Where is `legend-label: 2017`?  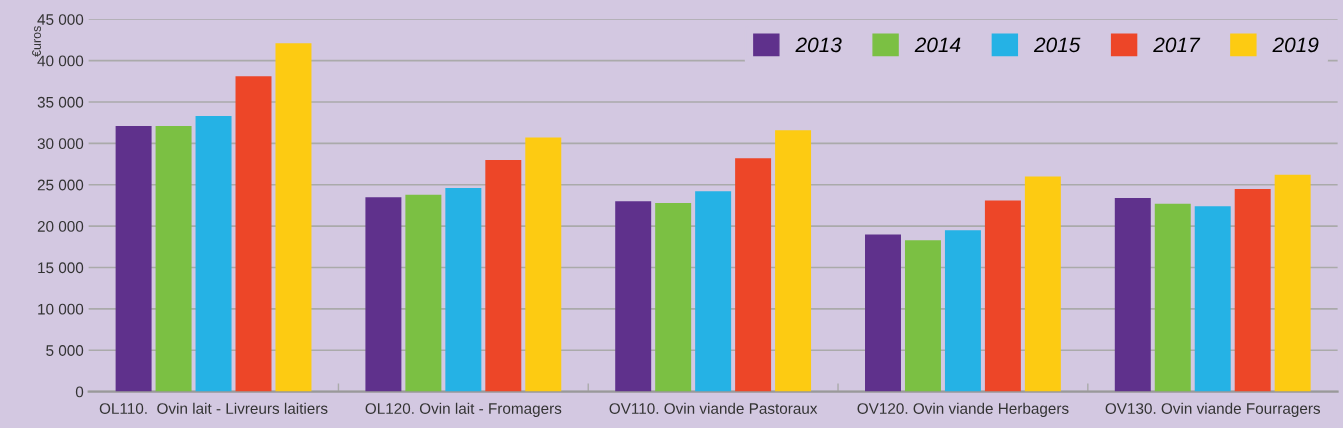 legend-label: 2017 is located at coordinates (1177, 45).